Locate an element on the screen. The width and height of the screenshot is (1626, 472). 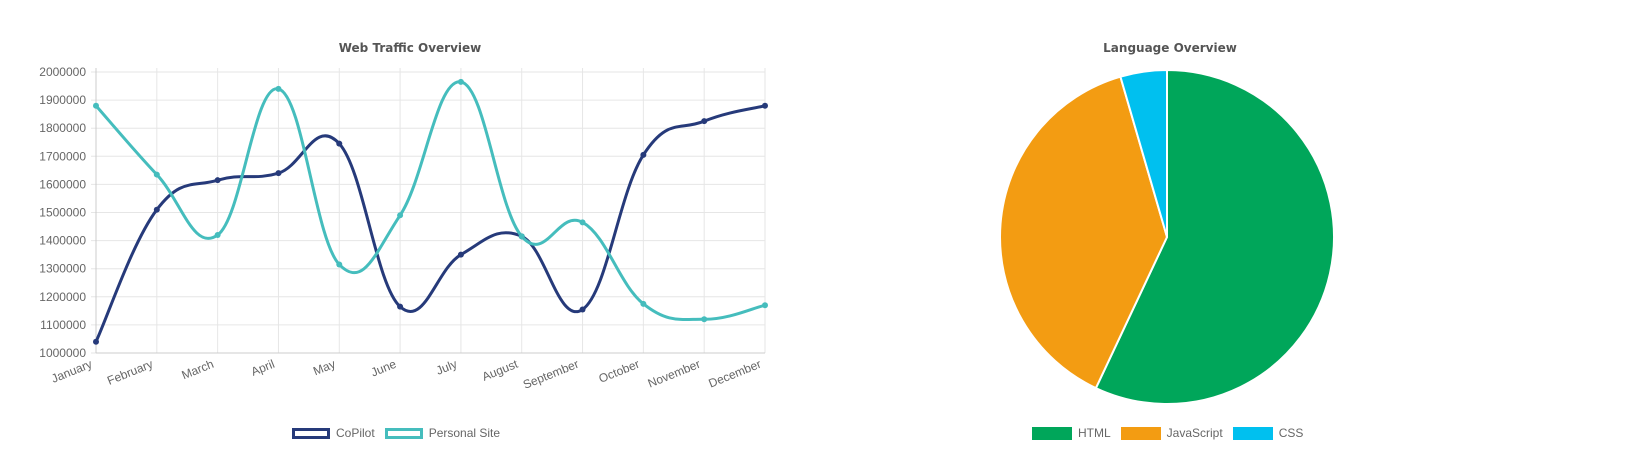
pie-slice-css is located at coordinates (1143, 153).